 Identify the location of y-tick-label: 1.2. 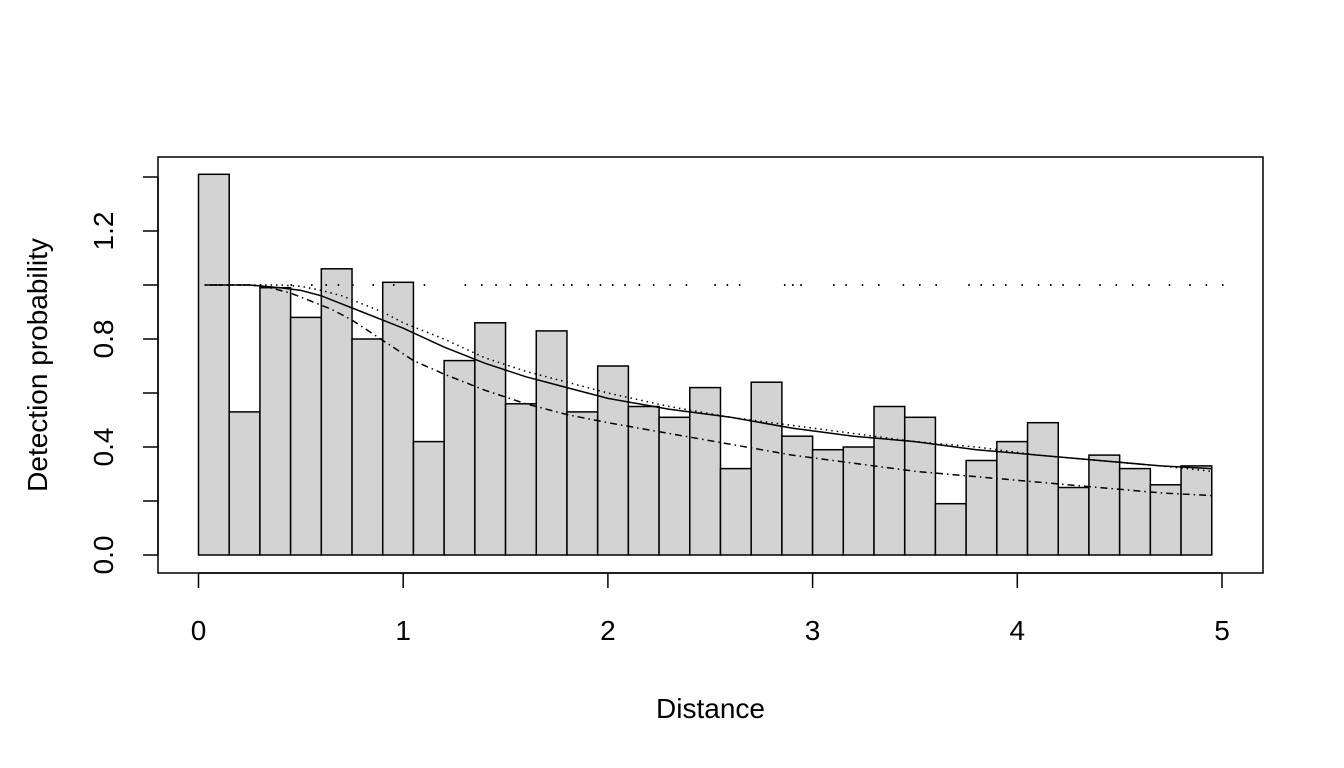
(103, 231).